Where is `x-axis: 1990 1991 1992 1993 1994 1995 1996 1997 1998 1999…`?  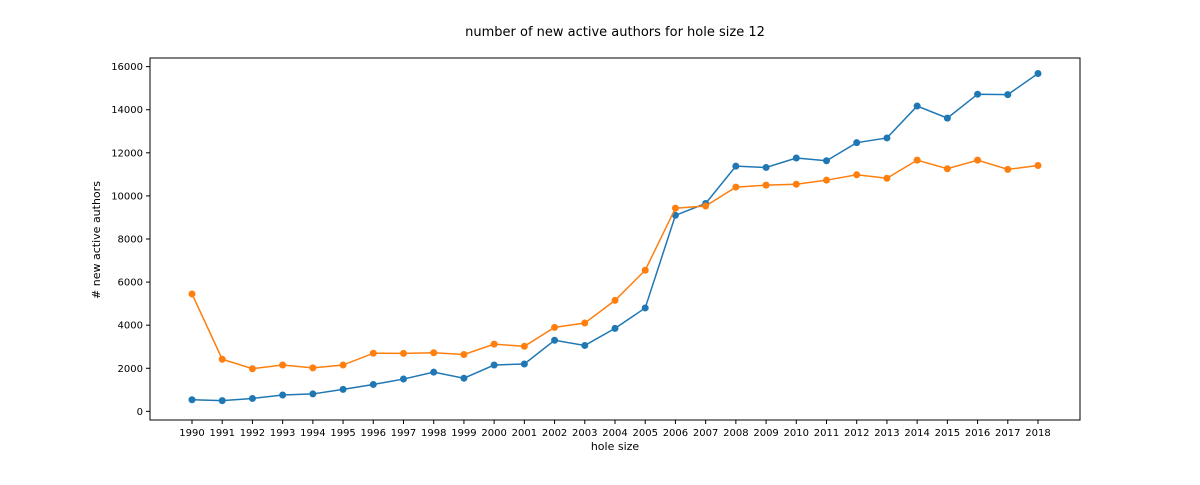
x-axis: 1990 1991 1992 1993 1994 1995 1996 1997 1998 1999… is located at coordinates (615, 429).